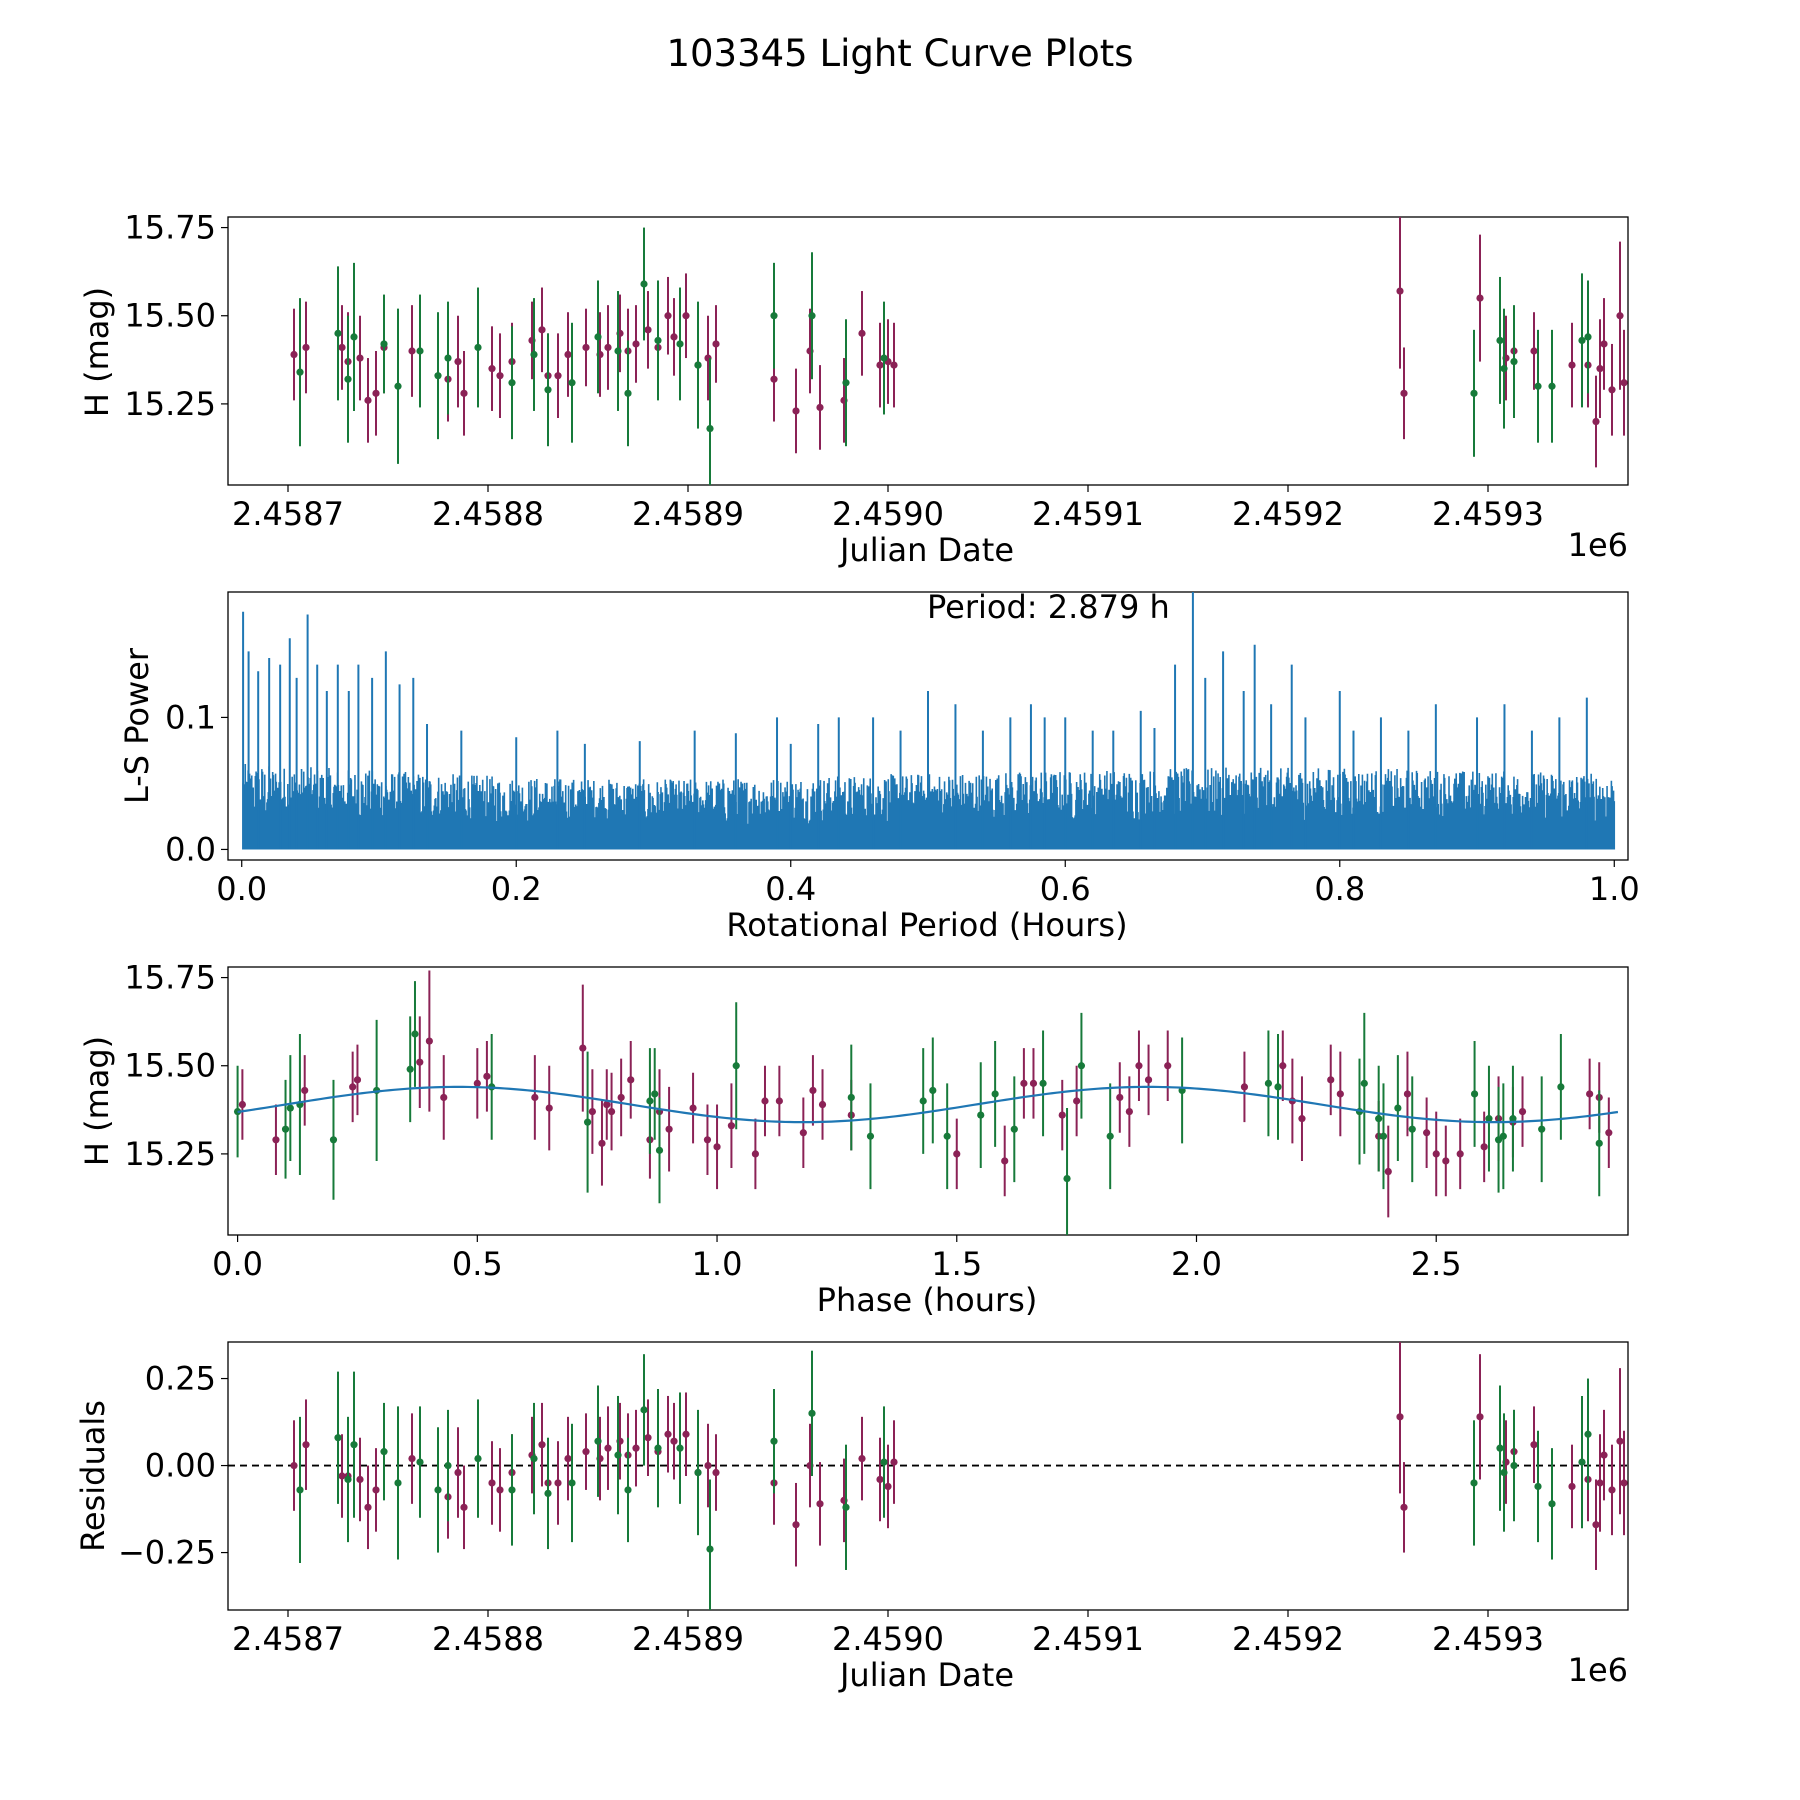 The width and height of the screenshot is (1800, 1800). I want to click on fit-curve, so click(928, 1104).